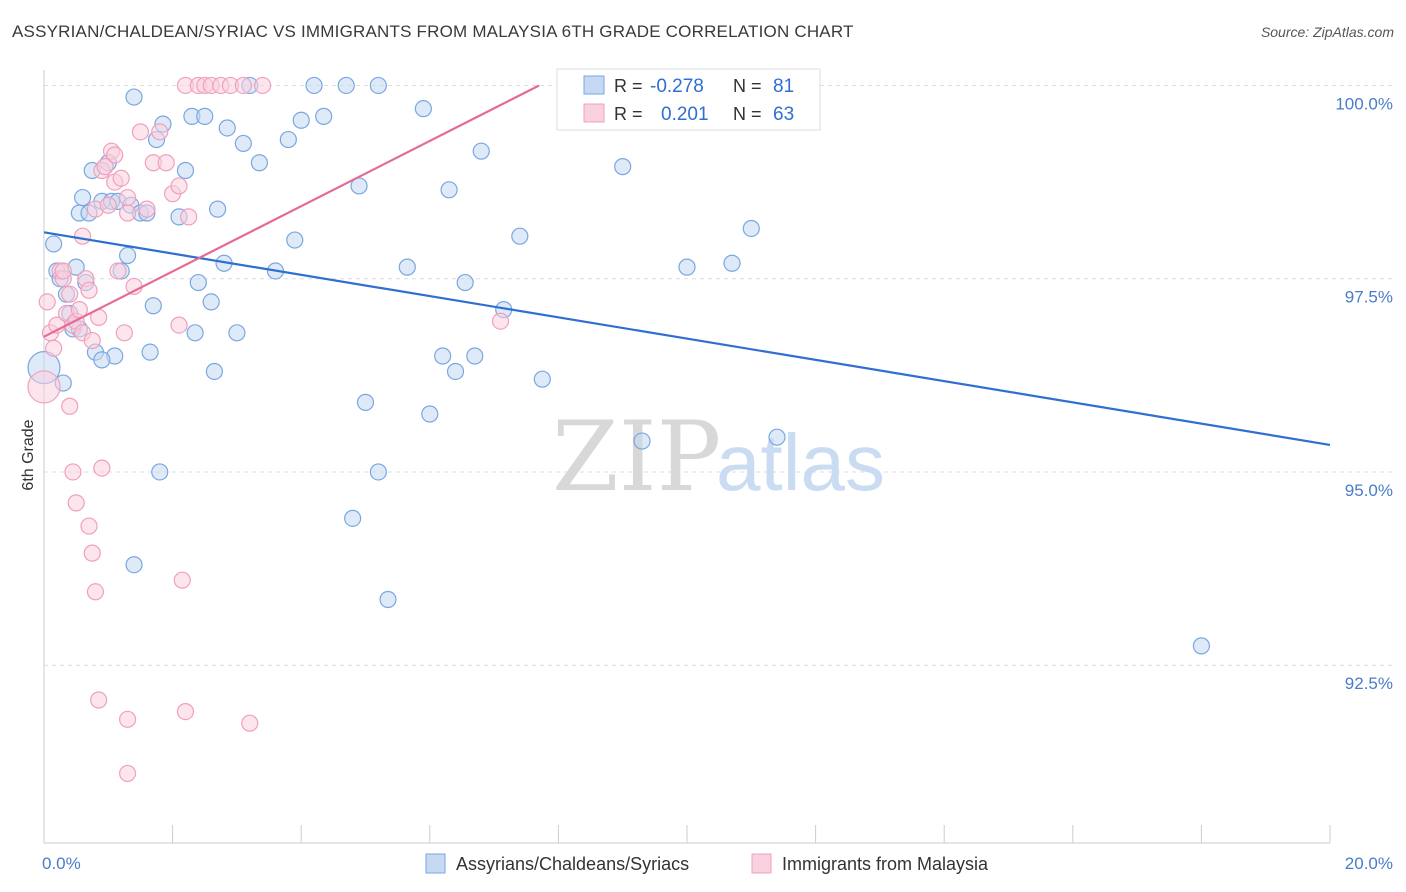  Describe the element at coordinates (594, 85) in the screenshot. I see `stats-swatch-blue` at that location.